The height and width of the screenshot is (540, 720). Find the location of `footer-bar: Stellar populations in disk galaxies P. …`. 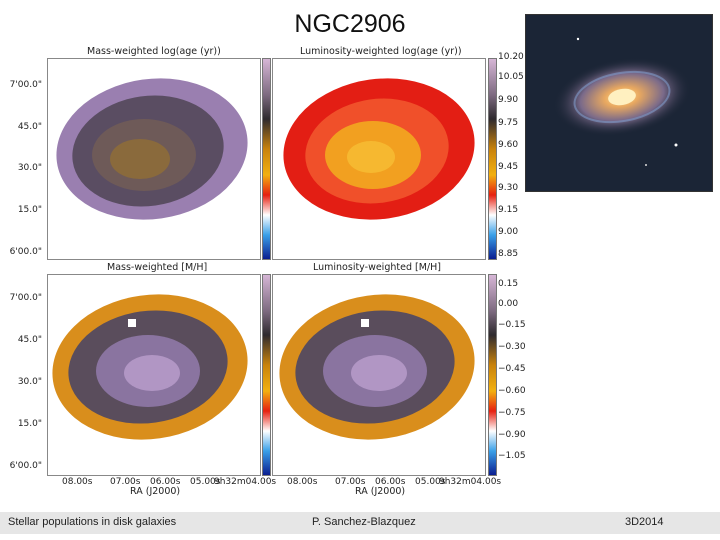

footer-bar: Stellar populations in disk galaxies P. … is located at coordinates (360, 523).